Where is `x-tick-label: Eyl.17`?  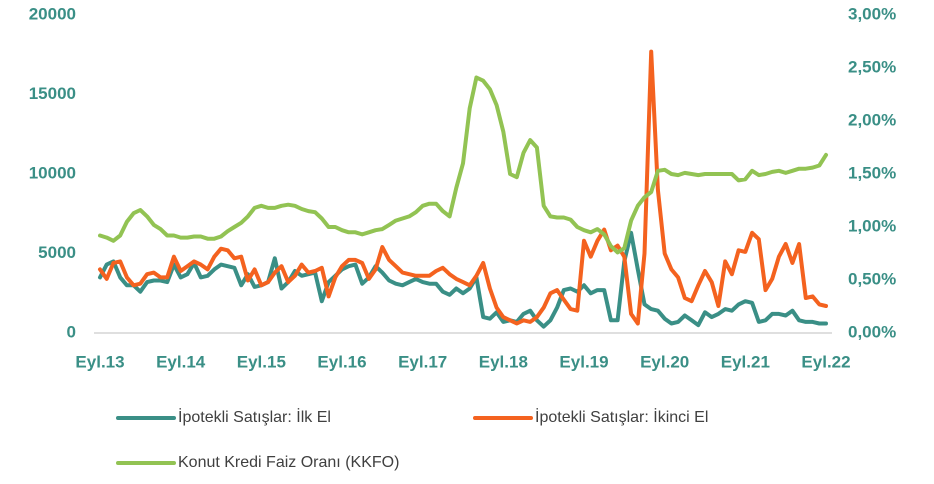
x-tick-label: Eyl.17 is located at coordinates (422, 361).